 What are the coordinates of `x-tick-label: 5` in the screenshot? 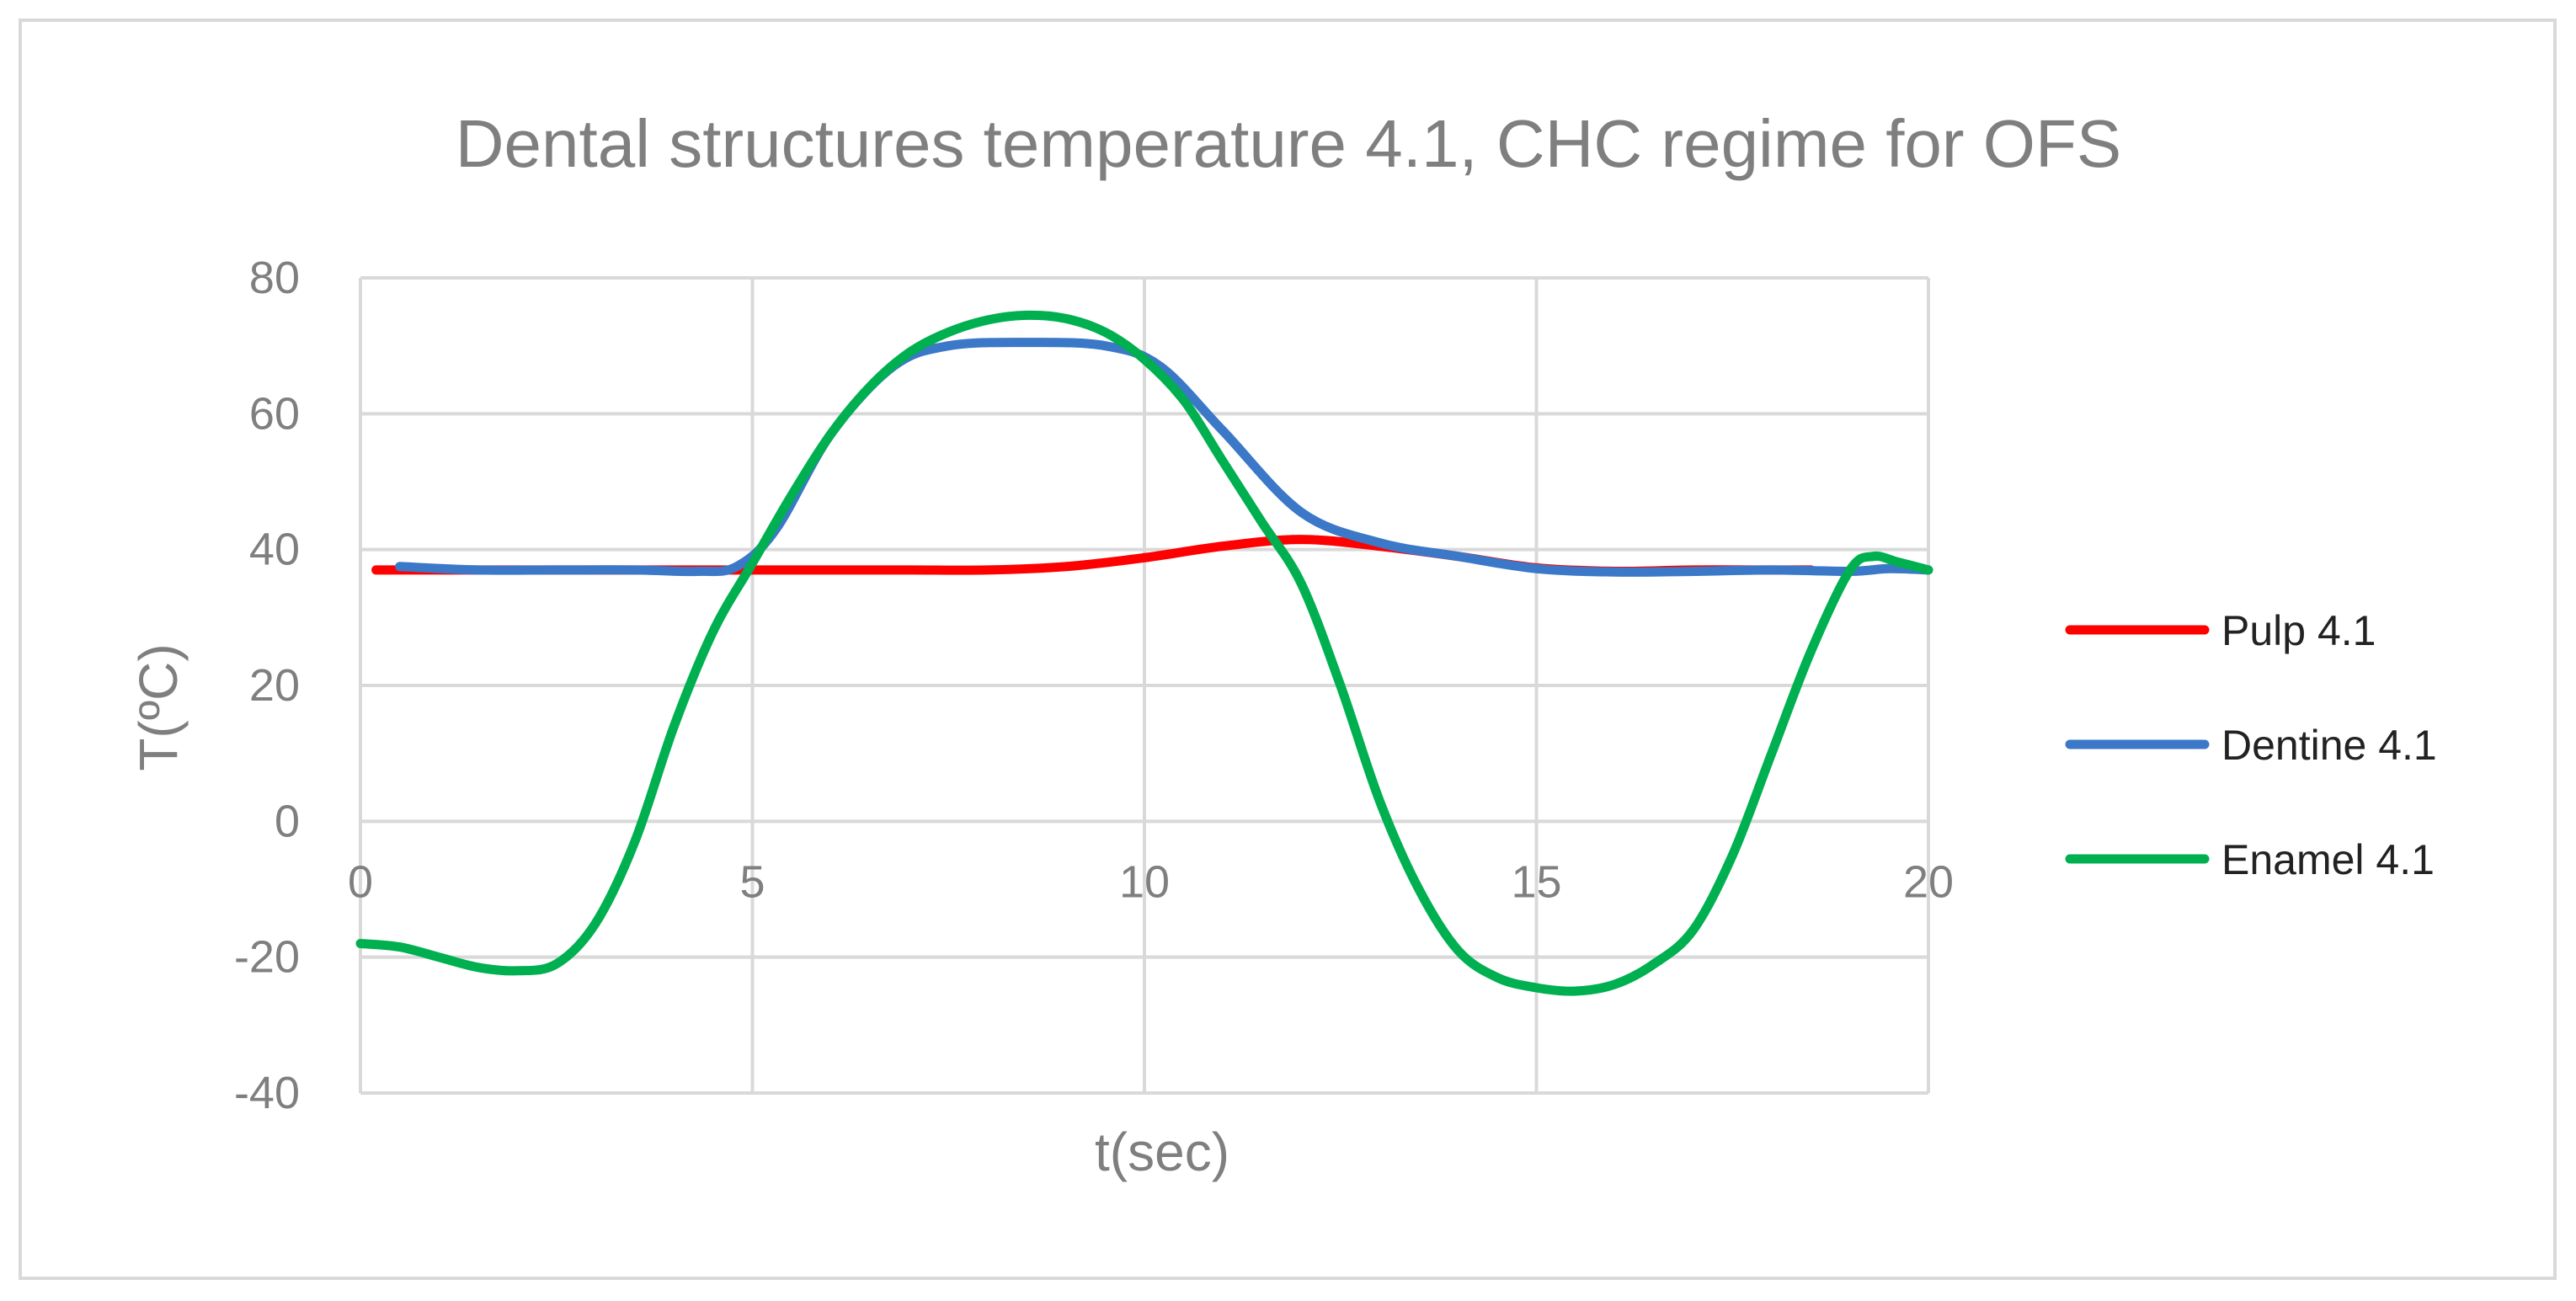 It's located at (752, 881).